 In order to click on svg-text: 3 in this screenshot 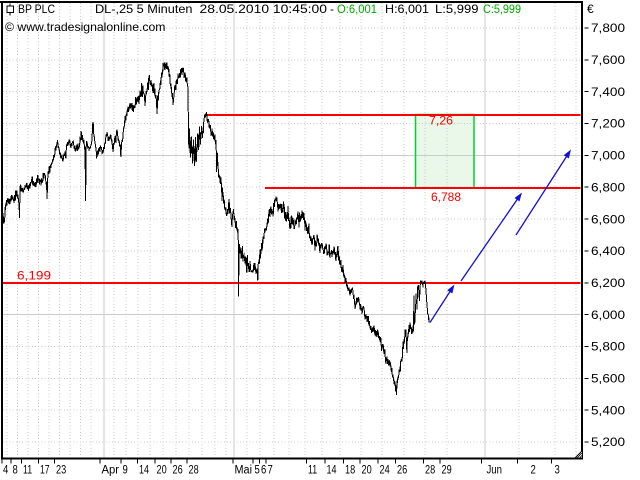, I will do `click(557, 471)`.